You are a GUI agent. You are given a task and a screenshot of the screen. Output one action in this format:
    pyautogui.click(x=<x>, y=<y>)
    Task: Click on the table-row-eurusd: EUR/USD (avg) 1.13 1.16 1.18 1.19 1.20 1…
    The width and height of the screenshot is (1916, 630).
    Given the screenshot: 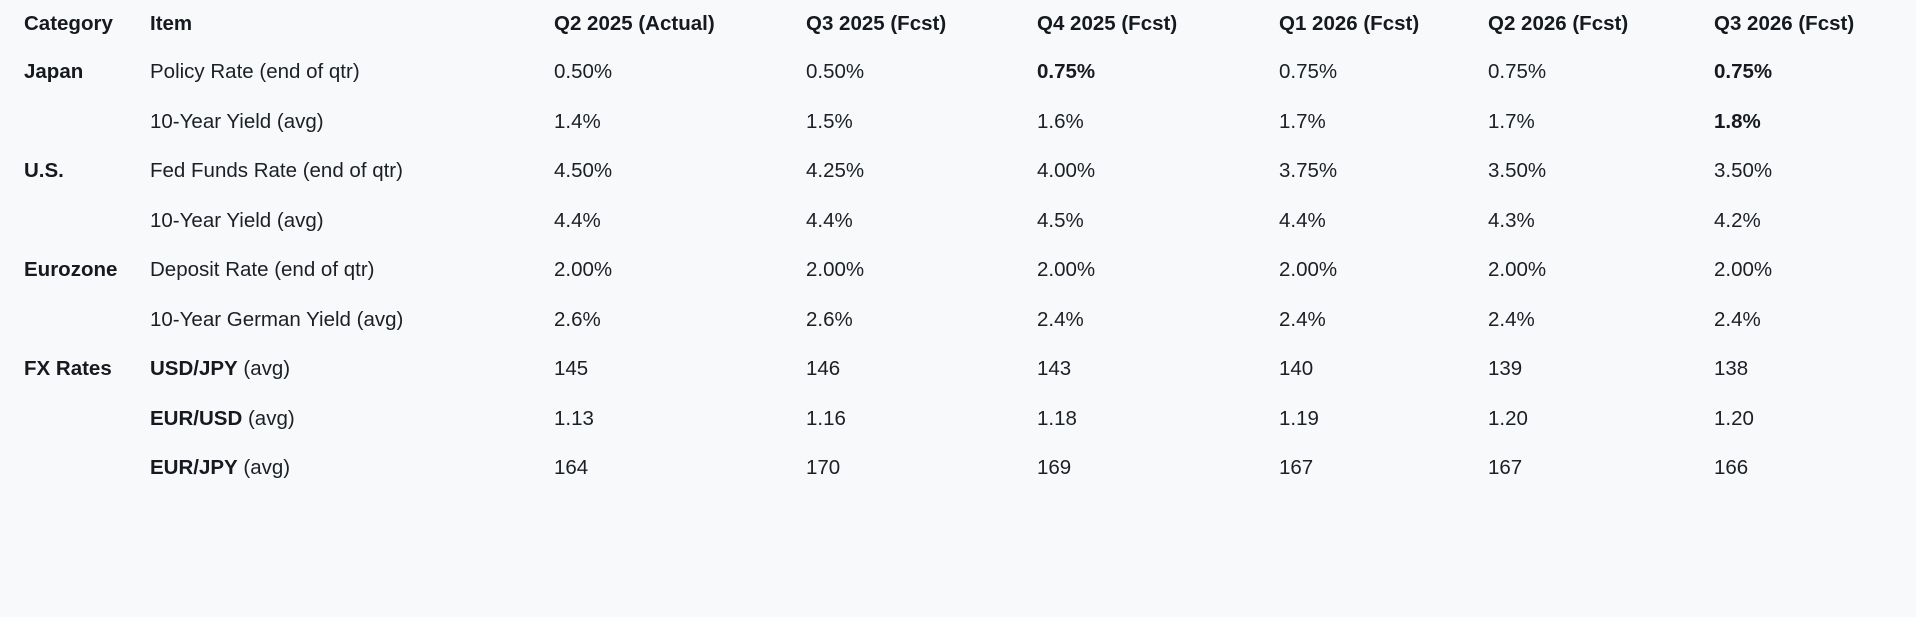 What is the action you would take?
    pyautogui.click(x=970, y=420)
    